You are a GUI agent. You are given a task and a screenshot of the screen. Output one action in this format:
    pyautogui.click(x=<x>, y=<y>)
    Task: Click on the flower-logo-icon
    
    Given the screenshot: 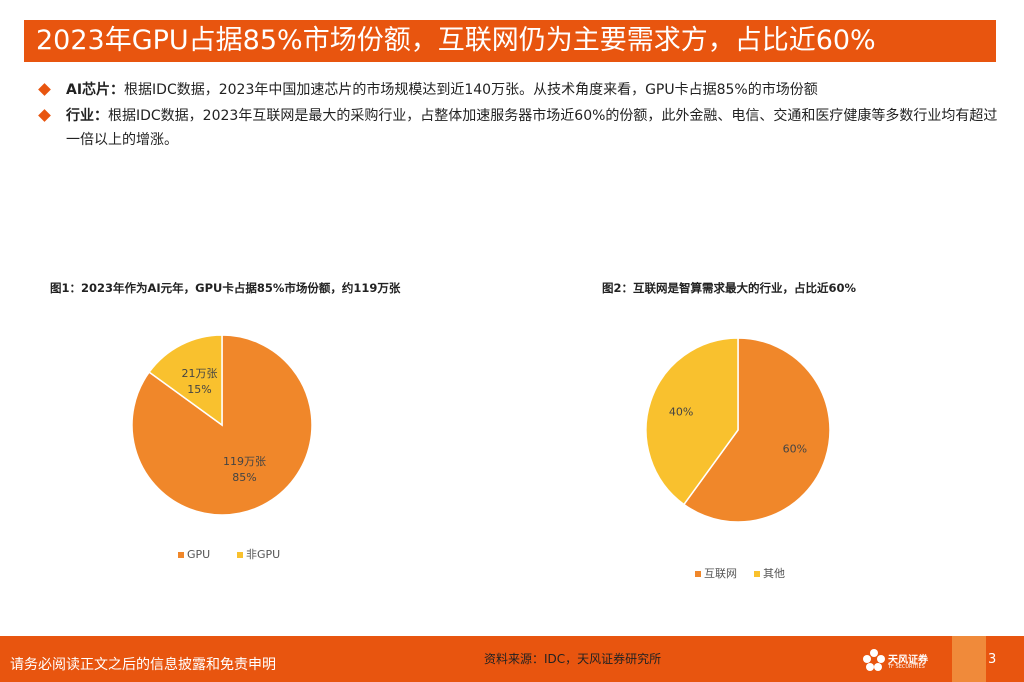 What is the action you would take?
    pyautogui.click(x=874, y=660)
    